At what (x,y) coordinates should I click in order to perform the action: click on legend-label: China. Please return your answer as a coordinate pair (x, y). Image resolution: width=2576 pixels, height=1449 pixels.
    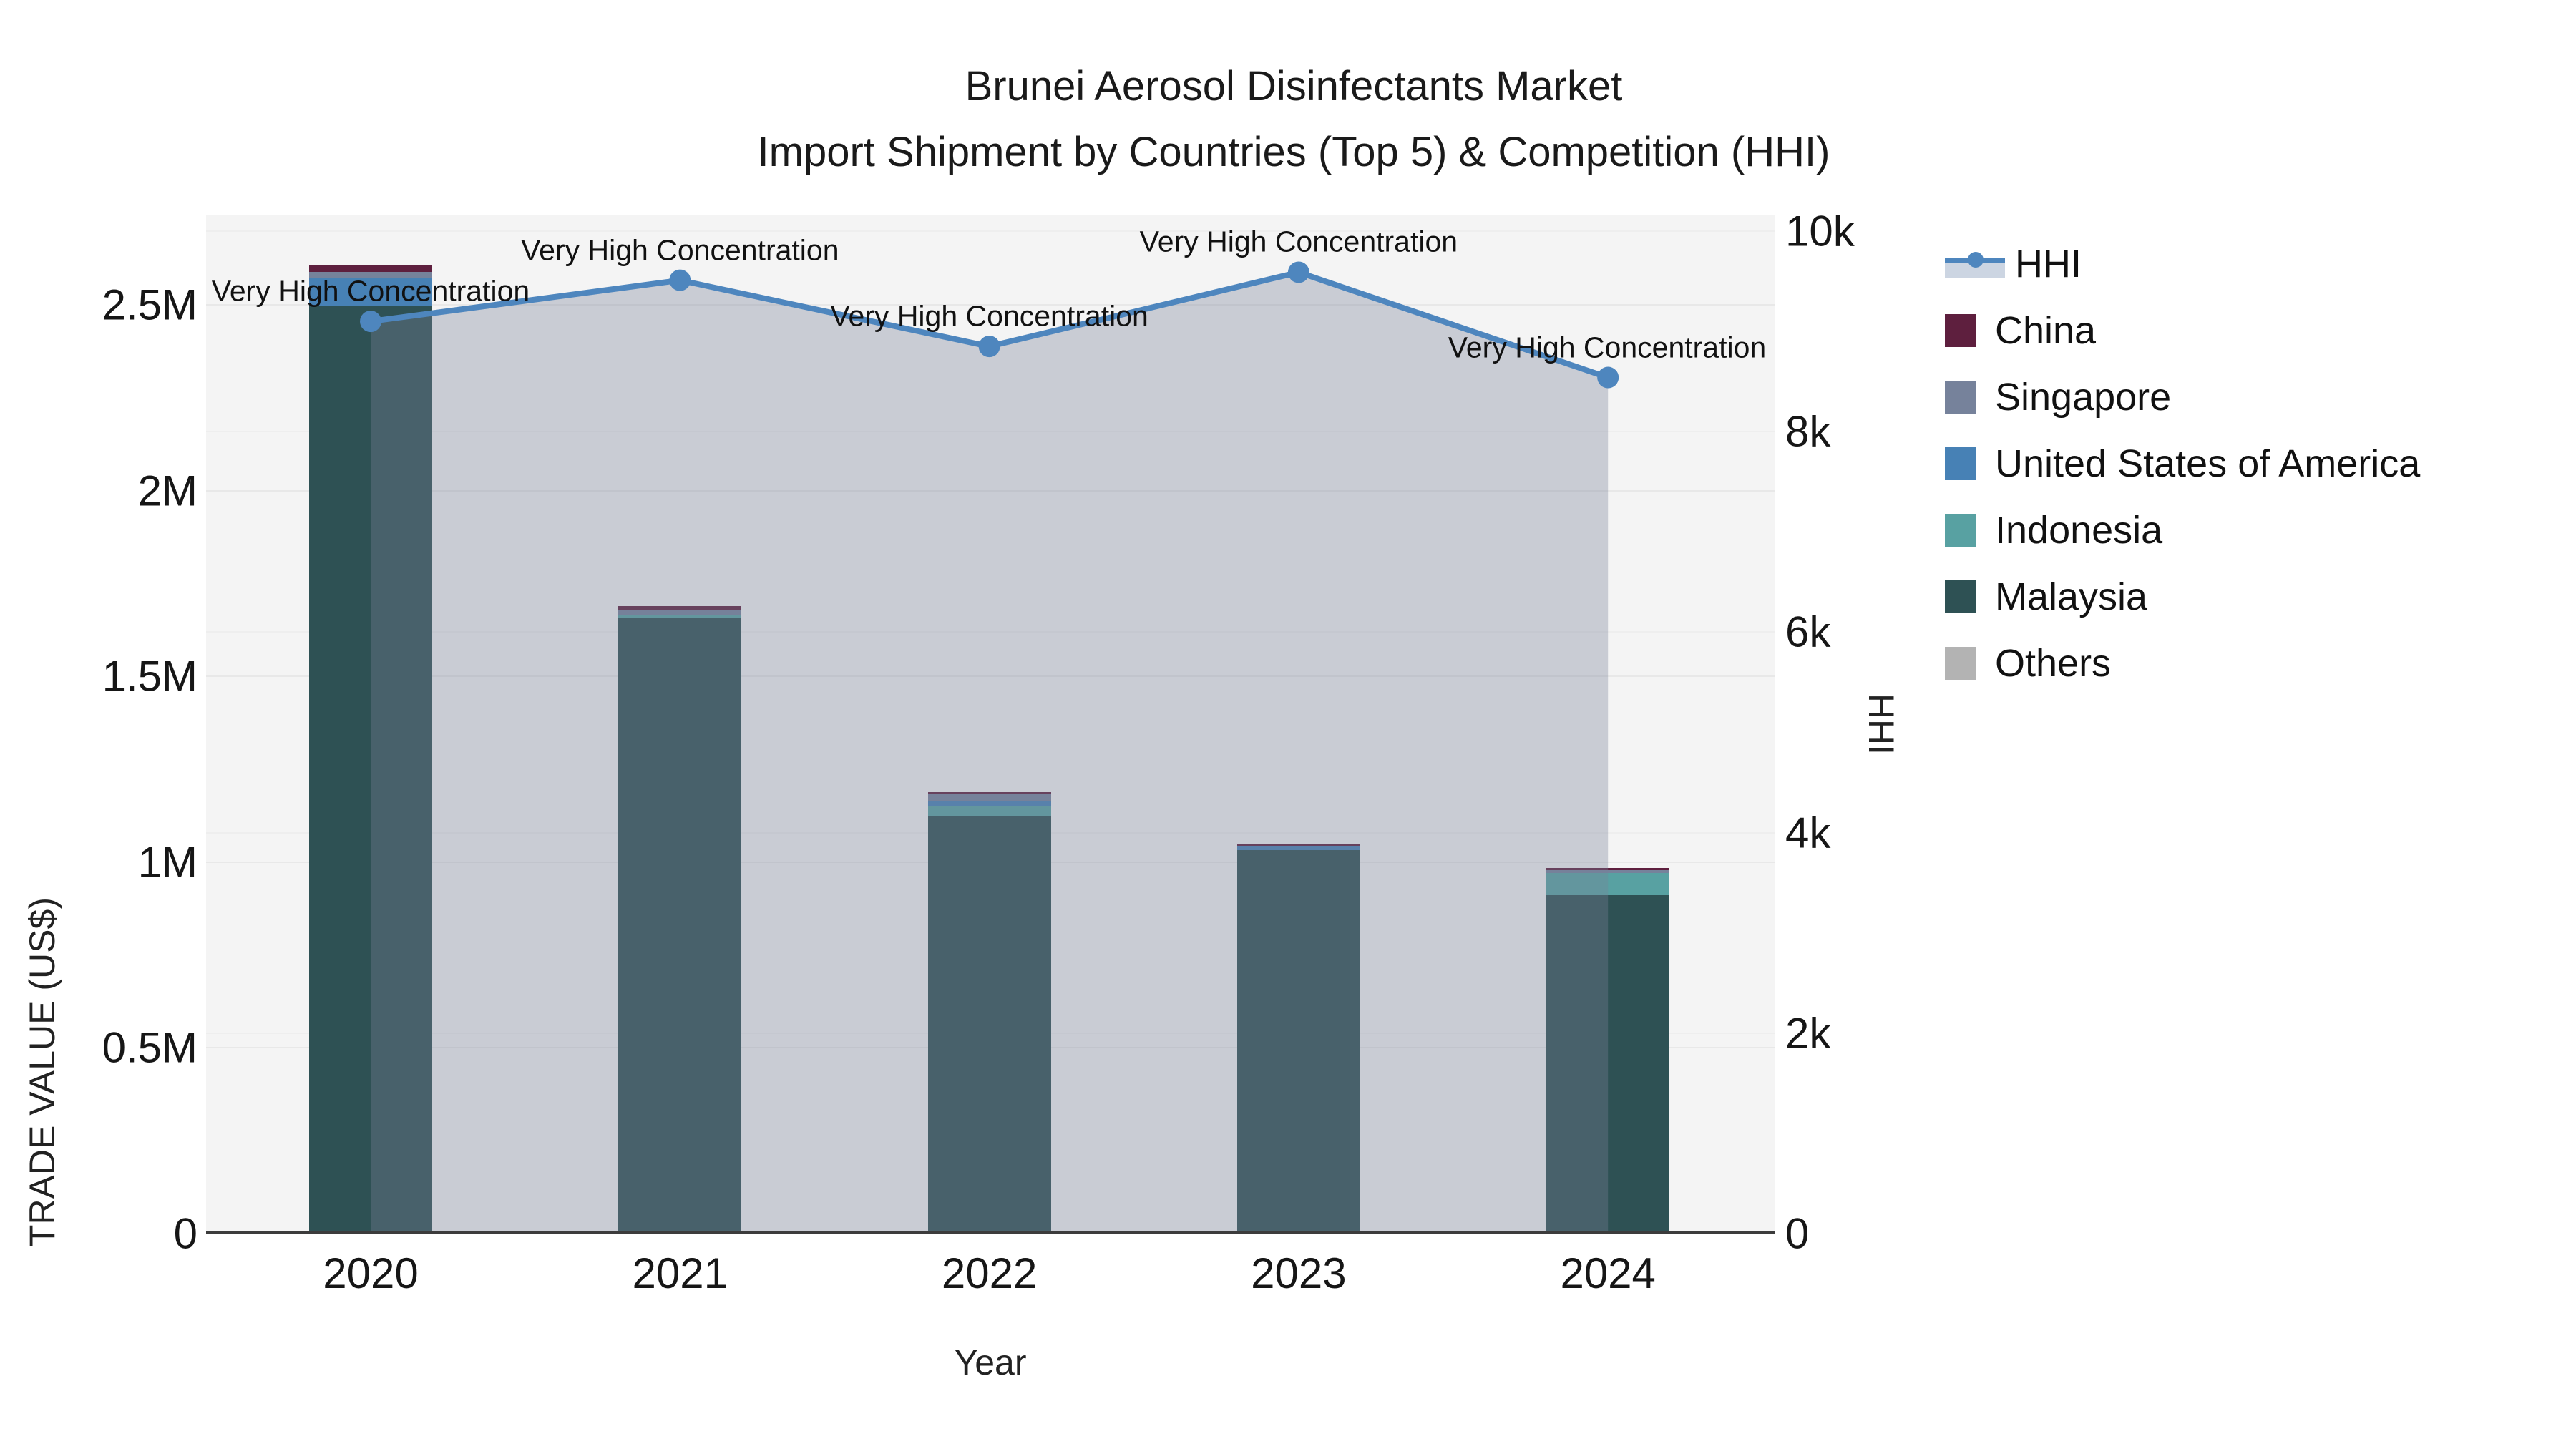
    Looking at the image, I should click on (2046, 330).